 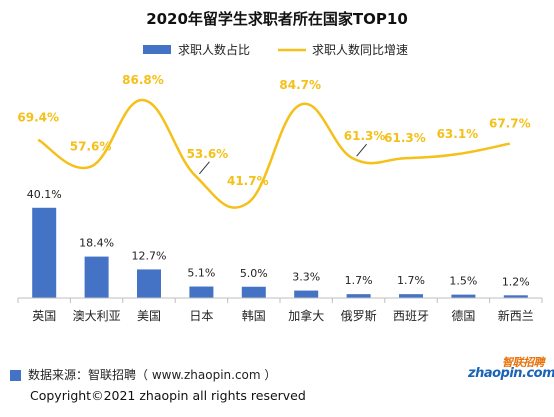 I want to click on line-value-label: 41.7%, so click(x=248, y=181).